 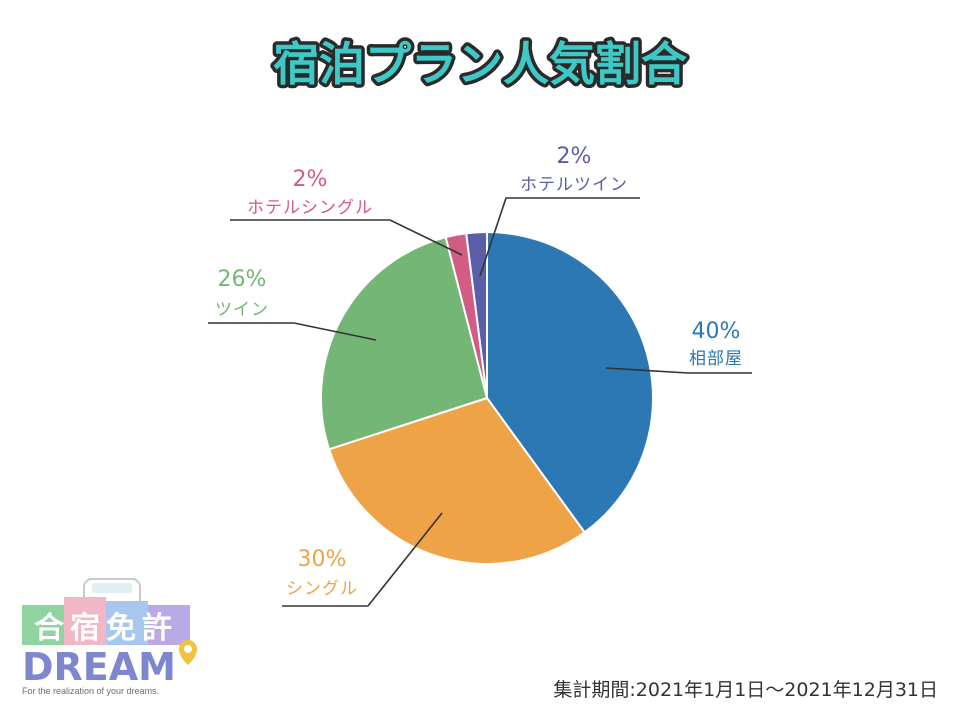 I want to click on slice-name-label: ホテルツイン, so click(x=574, y=185).